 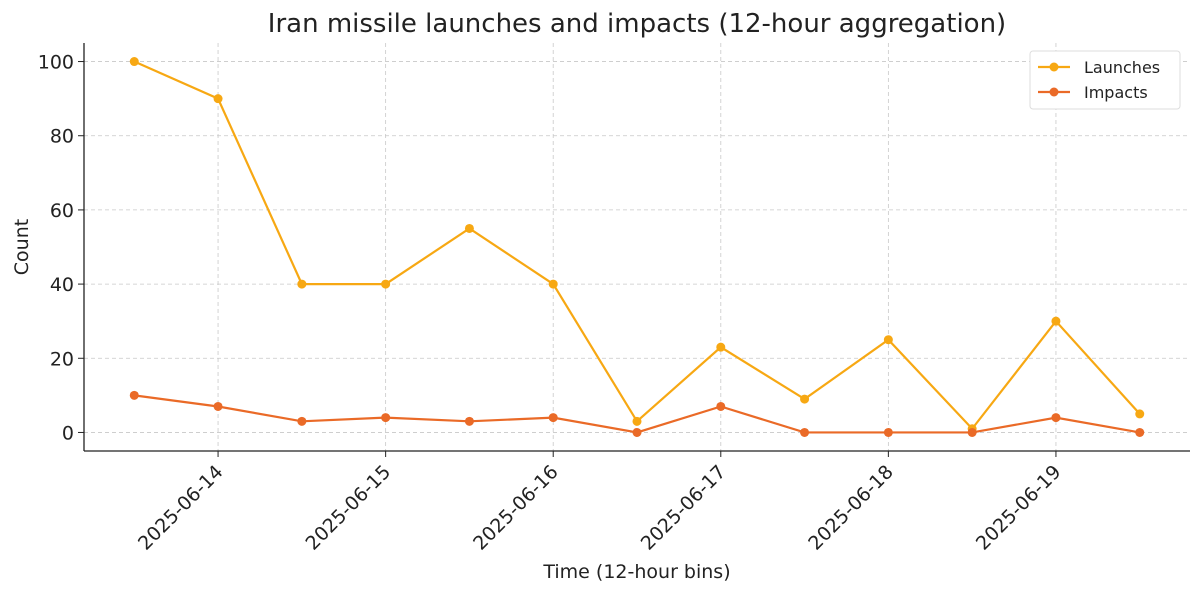 What do you see at coordinates (62, 359) in the screenshot?
I see `y-tick-label: 20` at bounding box center [62, 359].